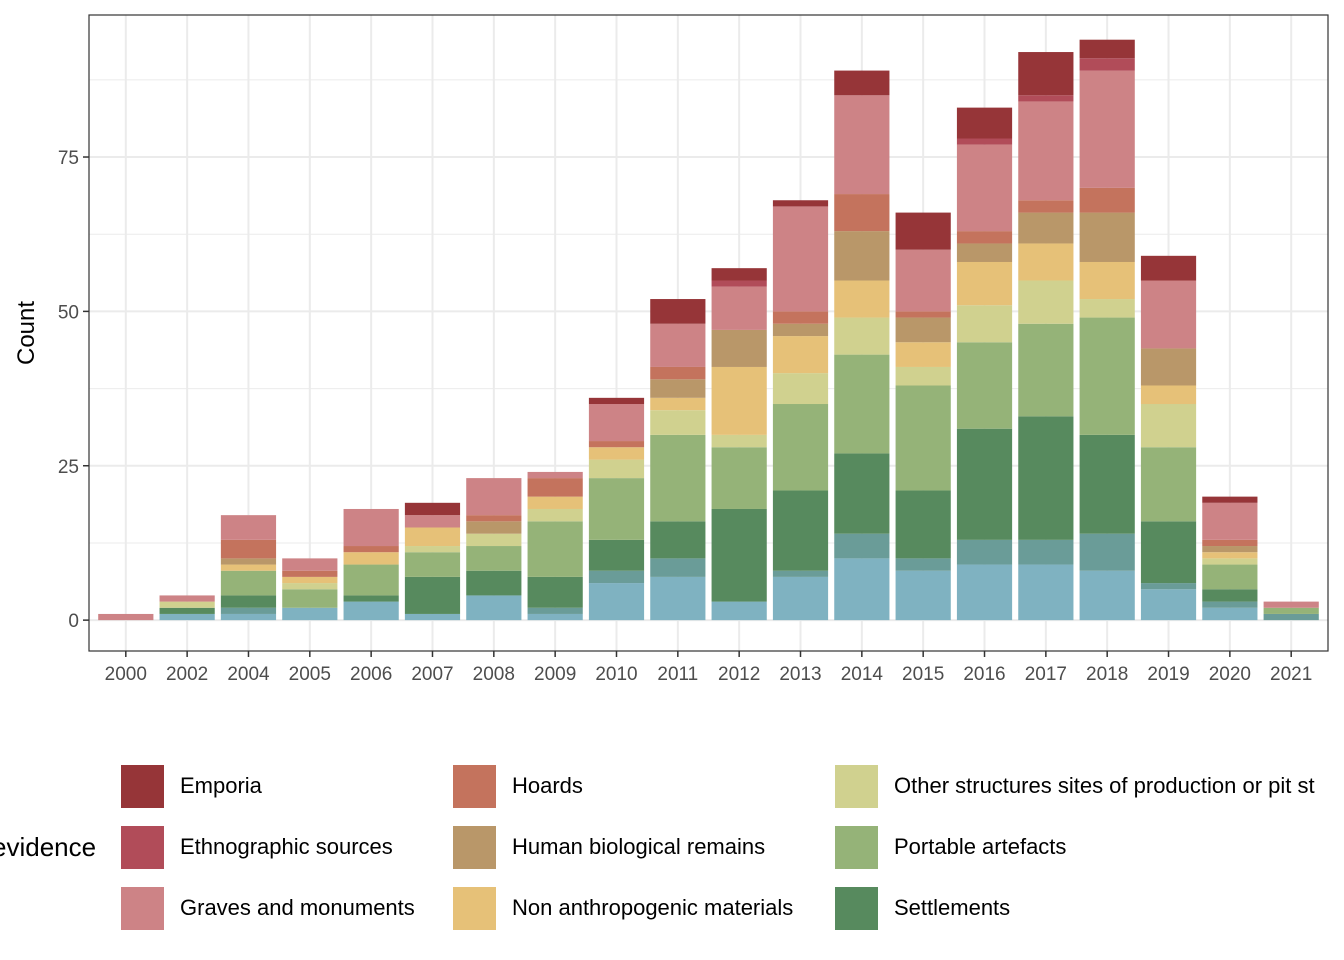  Describe the element at coordinates (221, 785) in the screenshot. I see `legend-label: Emporia` at that location.